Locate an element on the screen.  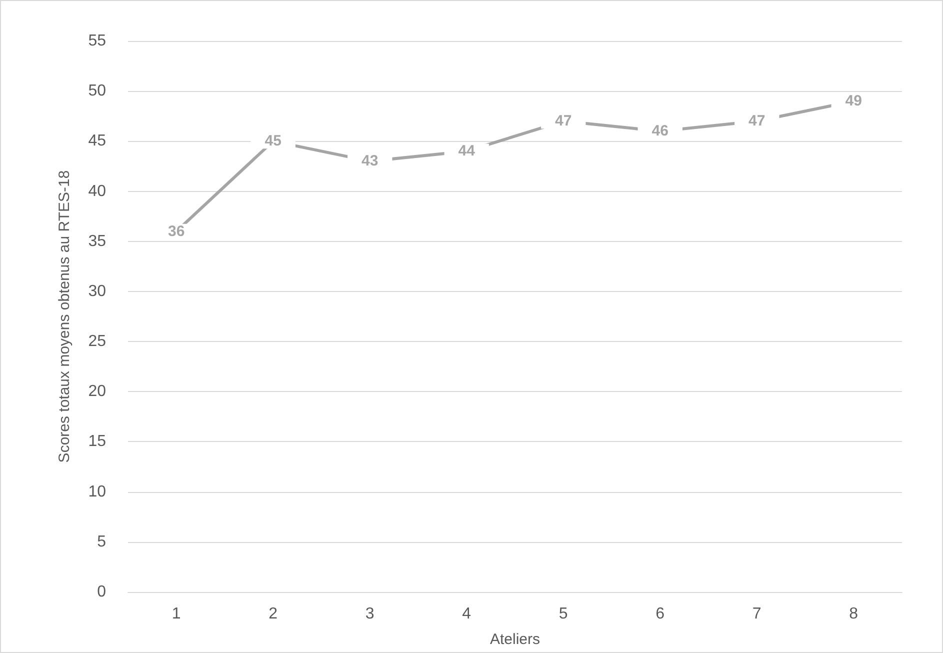
y-tick-label: 45 is located at coordinates (97, 141).